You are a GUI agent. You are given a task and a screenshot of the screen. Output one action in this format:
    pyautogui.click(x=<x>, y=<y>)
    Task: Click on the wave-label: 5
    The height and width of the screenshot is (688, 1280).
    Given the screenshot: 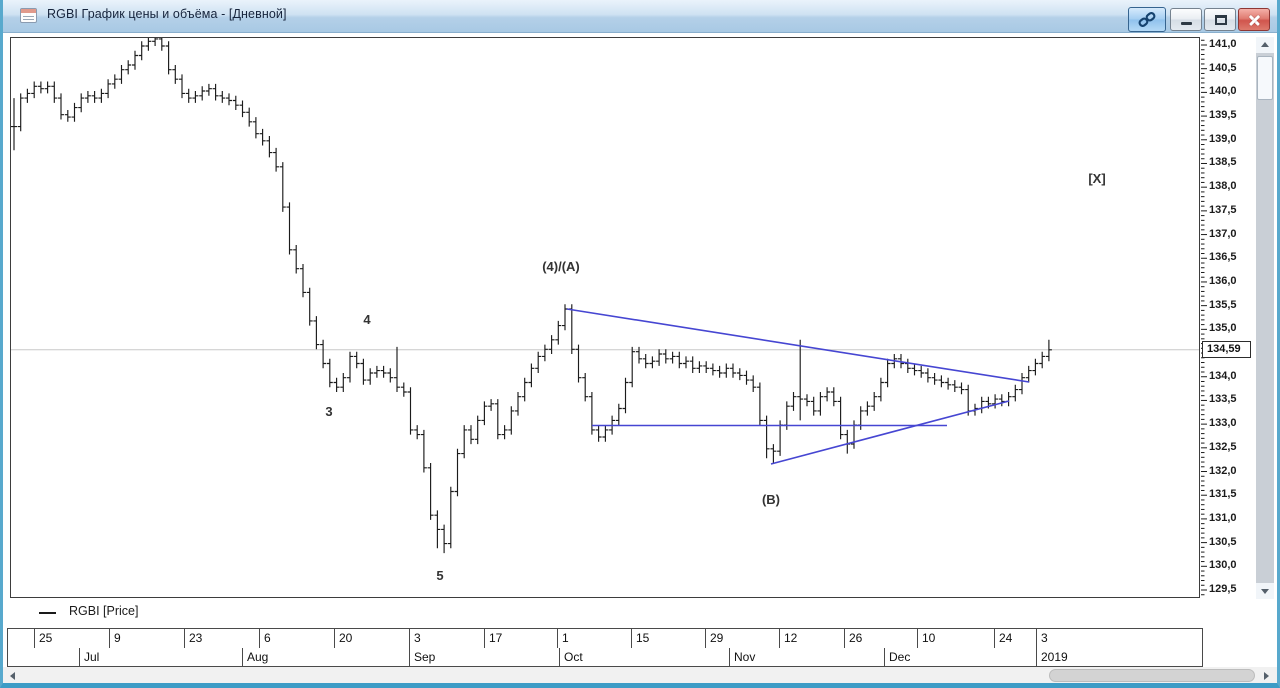 What is the action you would take?
    pyautogui.click(x=439, y=575)
    